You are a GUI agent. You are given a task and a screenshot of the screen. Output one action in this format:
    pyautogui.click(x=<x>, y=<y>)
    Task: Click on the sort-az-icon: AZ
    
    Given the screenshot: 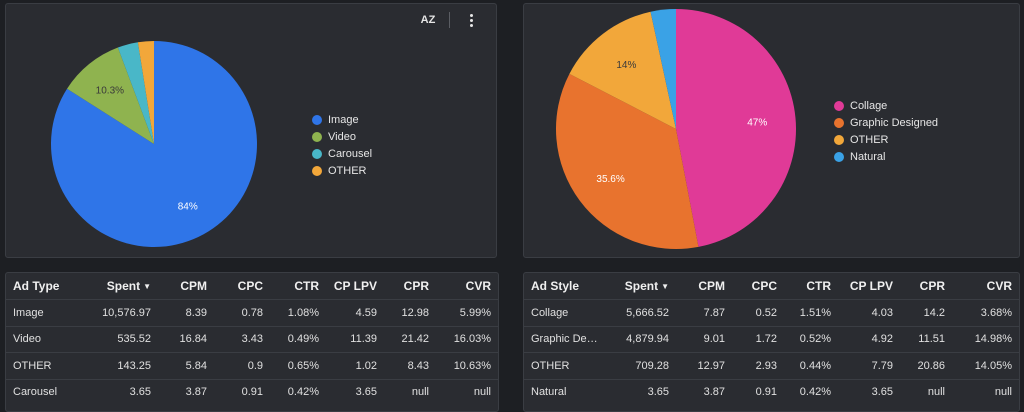 What is the action you would take?
    pyautogui.click(x=428, y=20)
    